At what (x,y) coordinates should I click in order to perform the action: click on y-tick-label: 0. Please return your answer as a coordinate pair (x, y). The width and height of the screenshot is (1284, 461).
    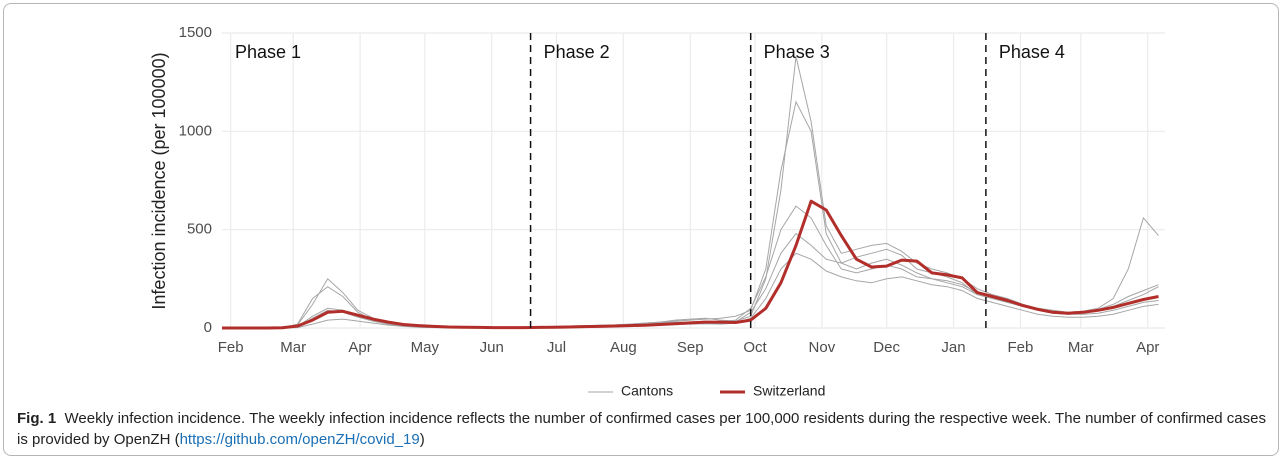
    Looking at the image, I should click on (208, 327).